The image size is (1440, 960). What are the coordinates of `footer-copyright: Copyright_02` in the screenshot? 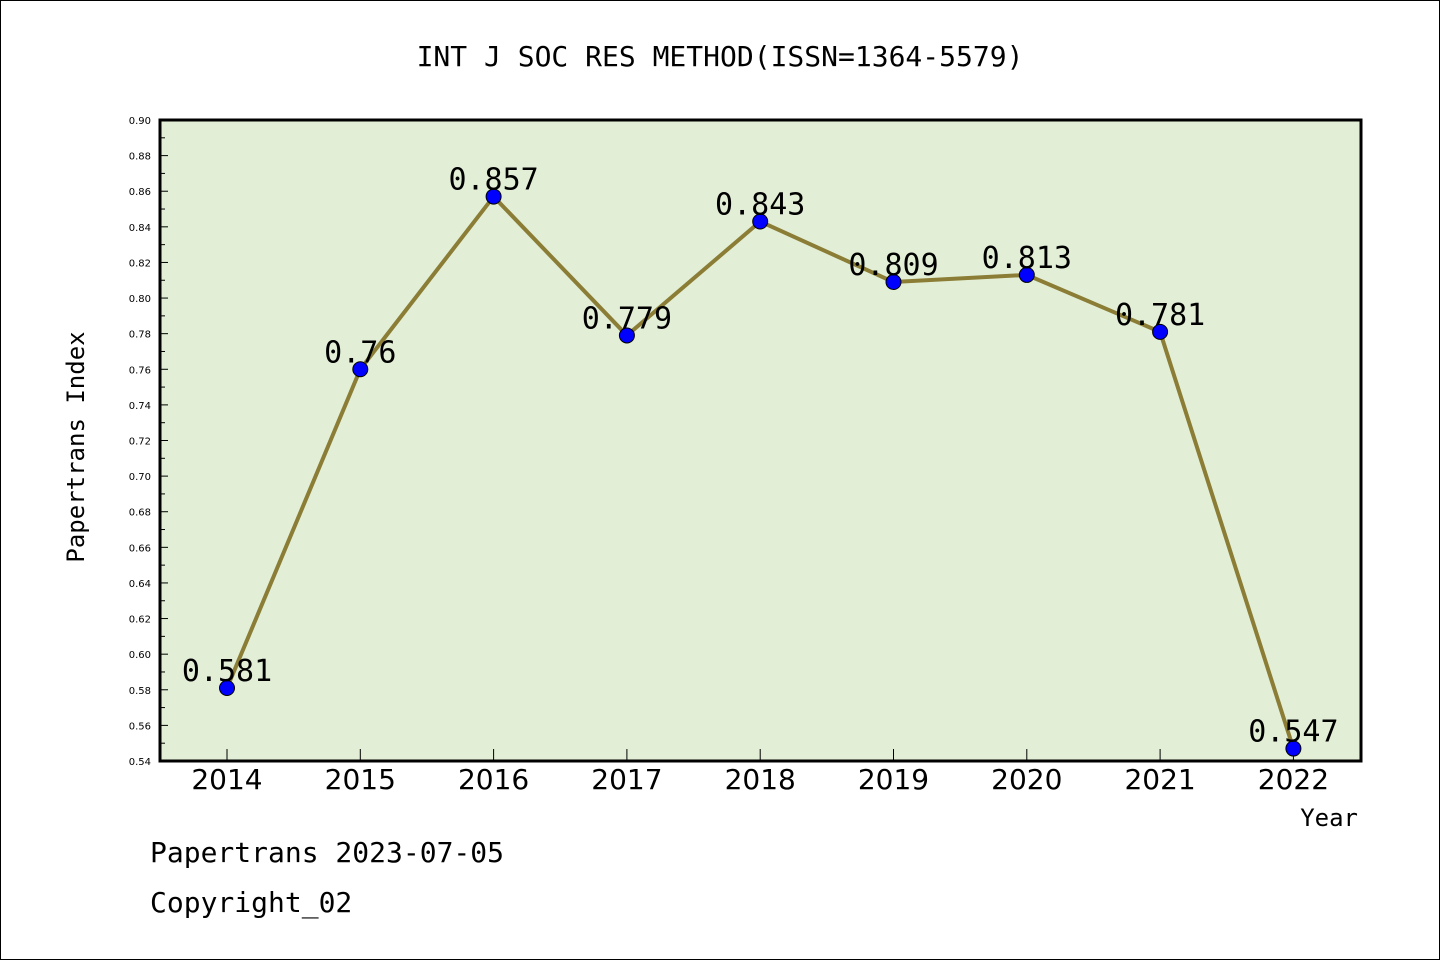 It's located at (251, 902).